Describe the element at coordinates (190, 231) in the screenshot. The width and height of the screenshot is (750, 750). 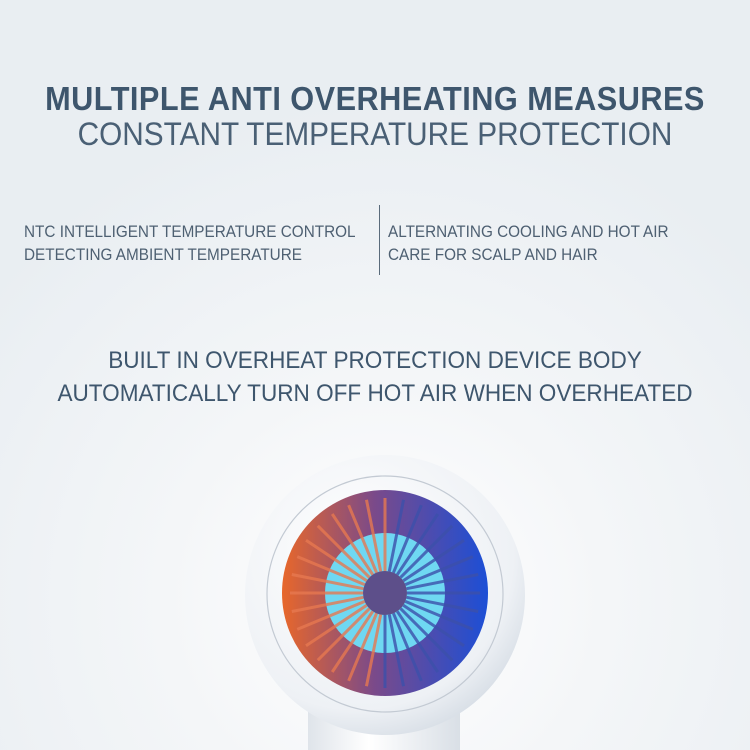
I see `feature-left-line1: NTC INTELLIGENT TEMPERATURE CONTROL` at that location.